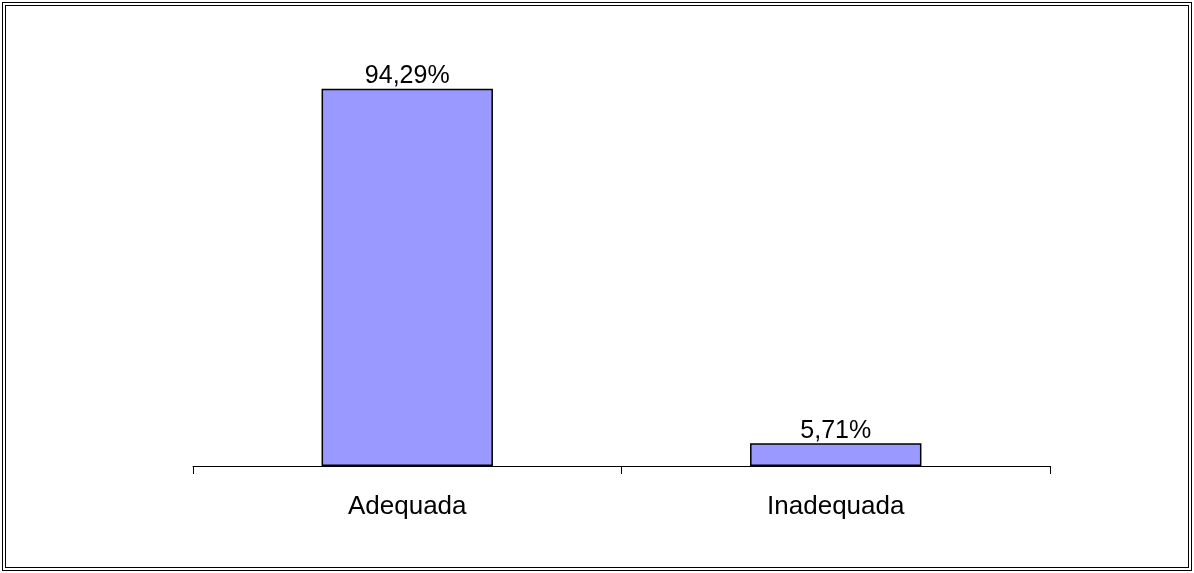  What do you see at coordinates (836, 428) in the screenshot?
I see `data-label: 5,71%` at bounding box center [836, 428].